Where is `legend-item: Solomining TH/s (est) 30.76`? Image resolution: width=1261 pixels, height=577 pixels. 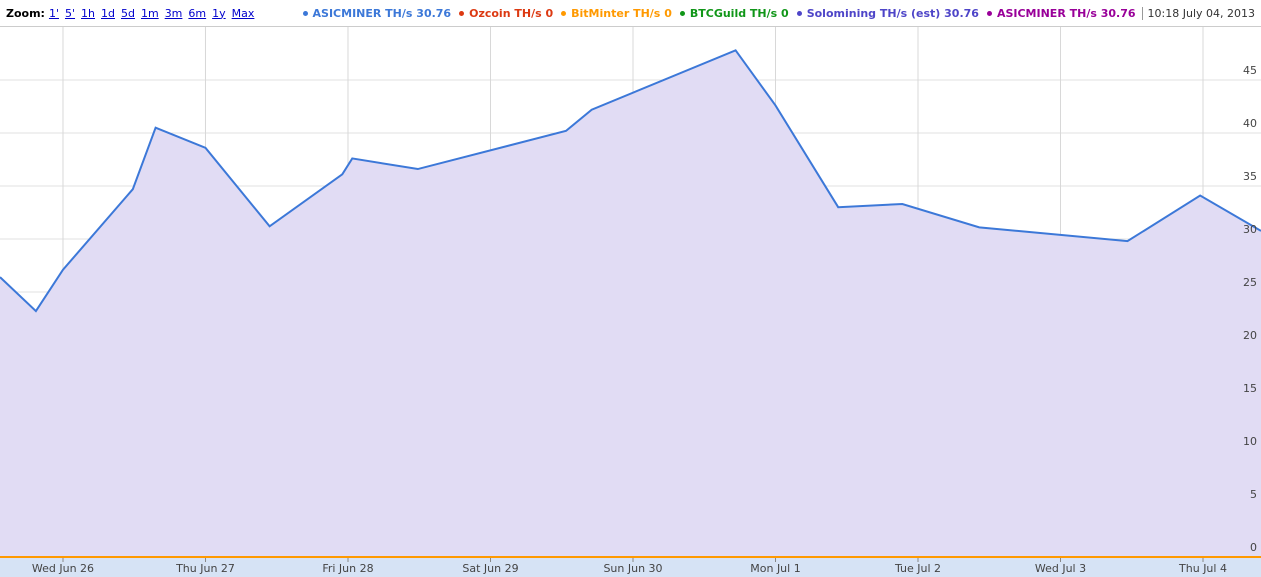
legend-item: Solomining TH/s (est) 30.76 is located at coordinates (887, 13).